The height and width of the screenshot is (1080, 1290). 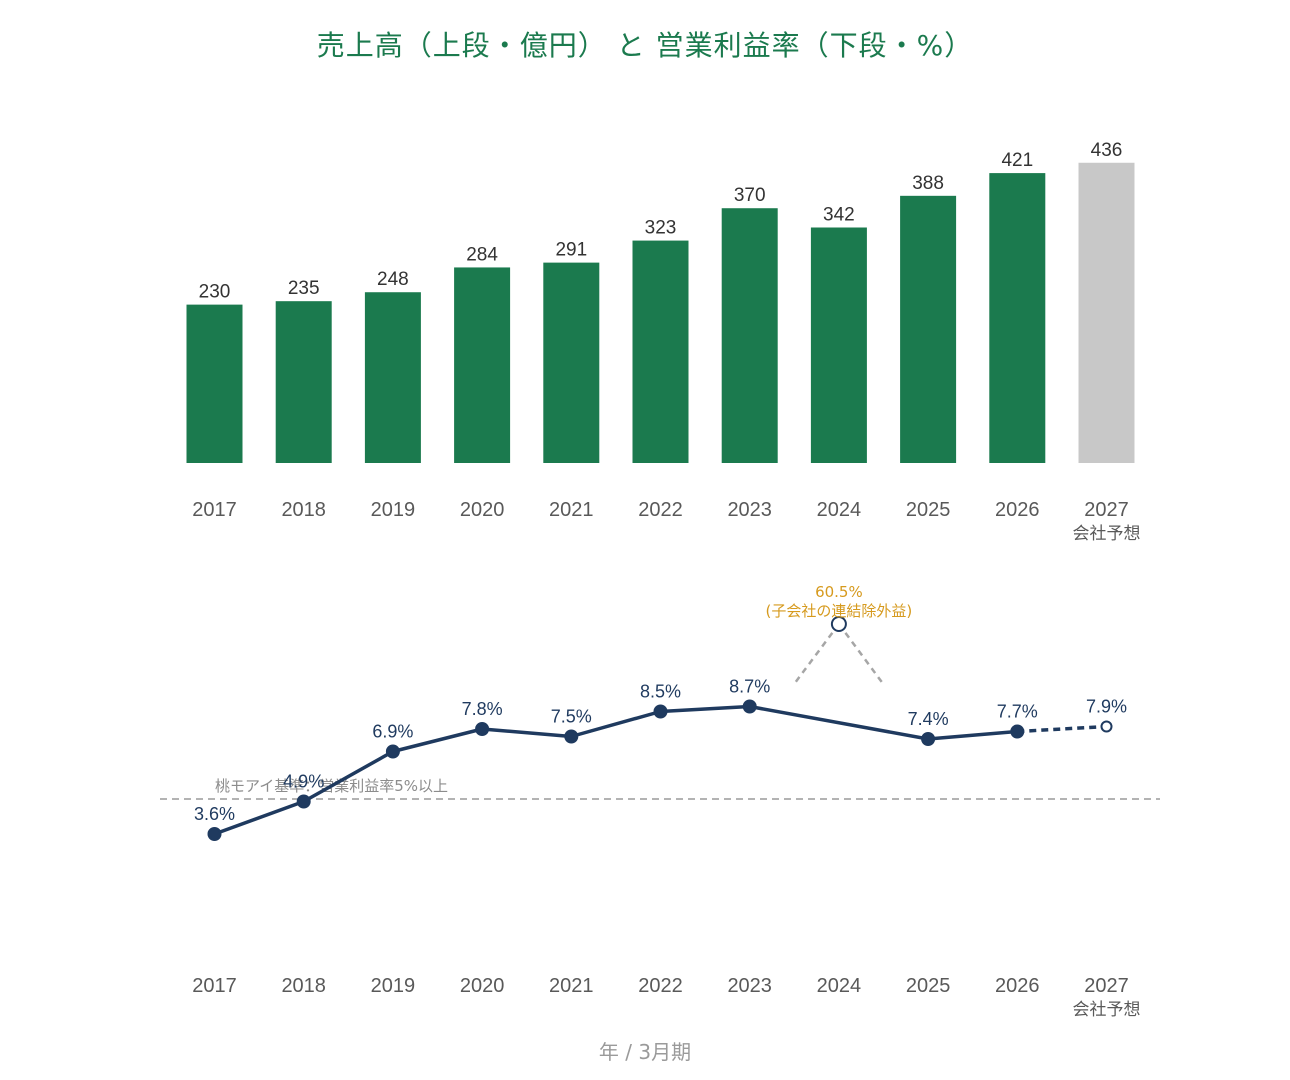 What do you see at coordinates (482, 365) in the screenshot?
I see `sales-bar-2020` at bounding box center [482, 365].